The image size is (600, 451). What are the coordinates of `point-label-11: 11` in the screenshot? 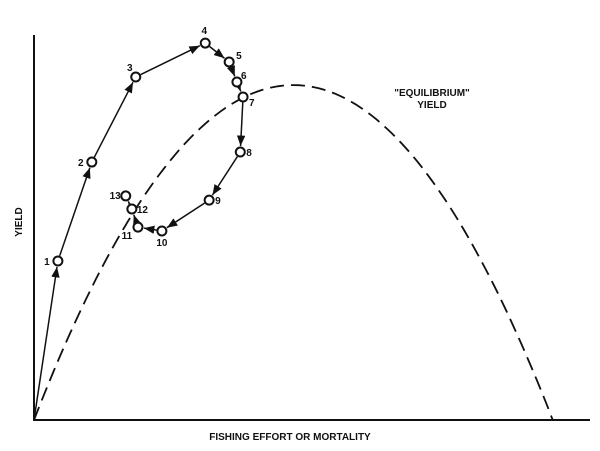 It's located at (127, 236).